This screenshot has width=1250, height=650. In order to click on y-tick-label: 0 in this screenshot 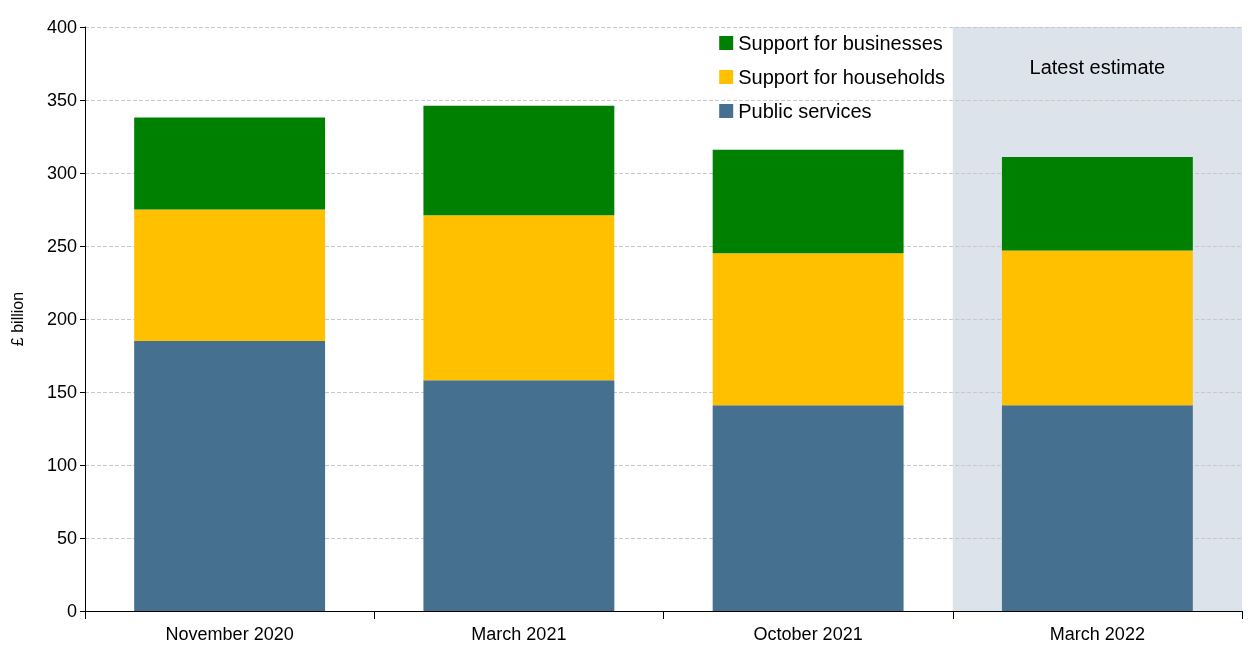, I will do `click(71, 611)`.